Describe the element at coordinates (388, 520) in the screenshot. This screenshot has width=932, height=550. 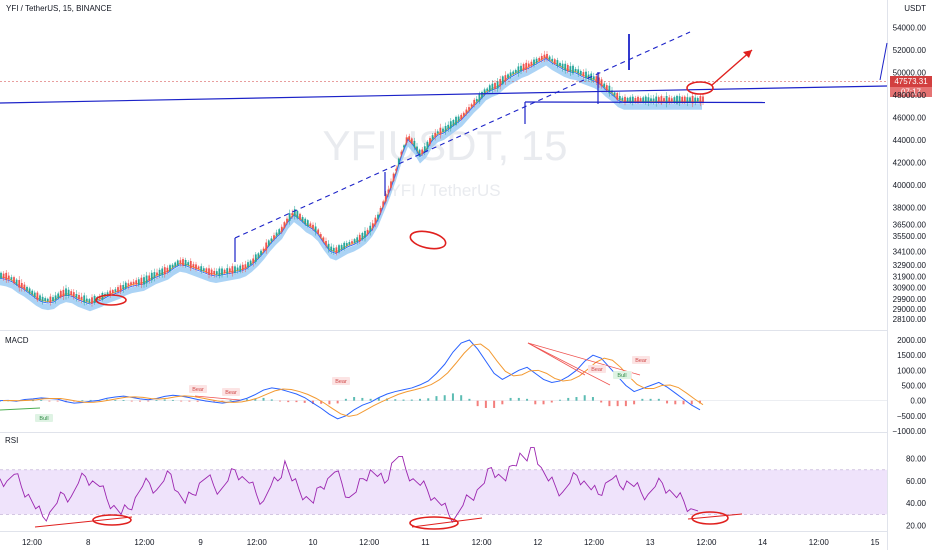
I see `rsi-drawings` at that location.